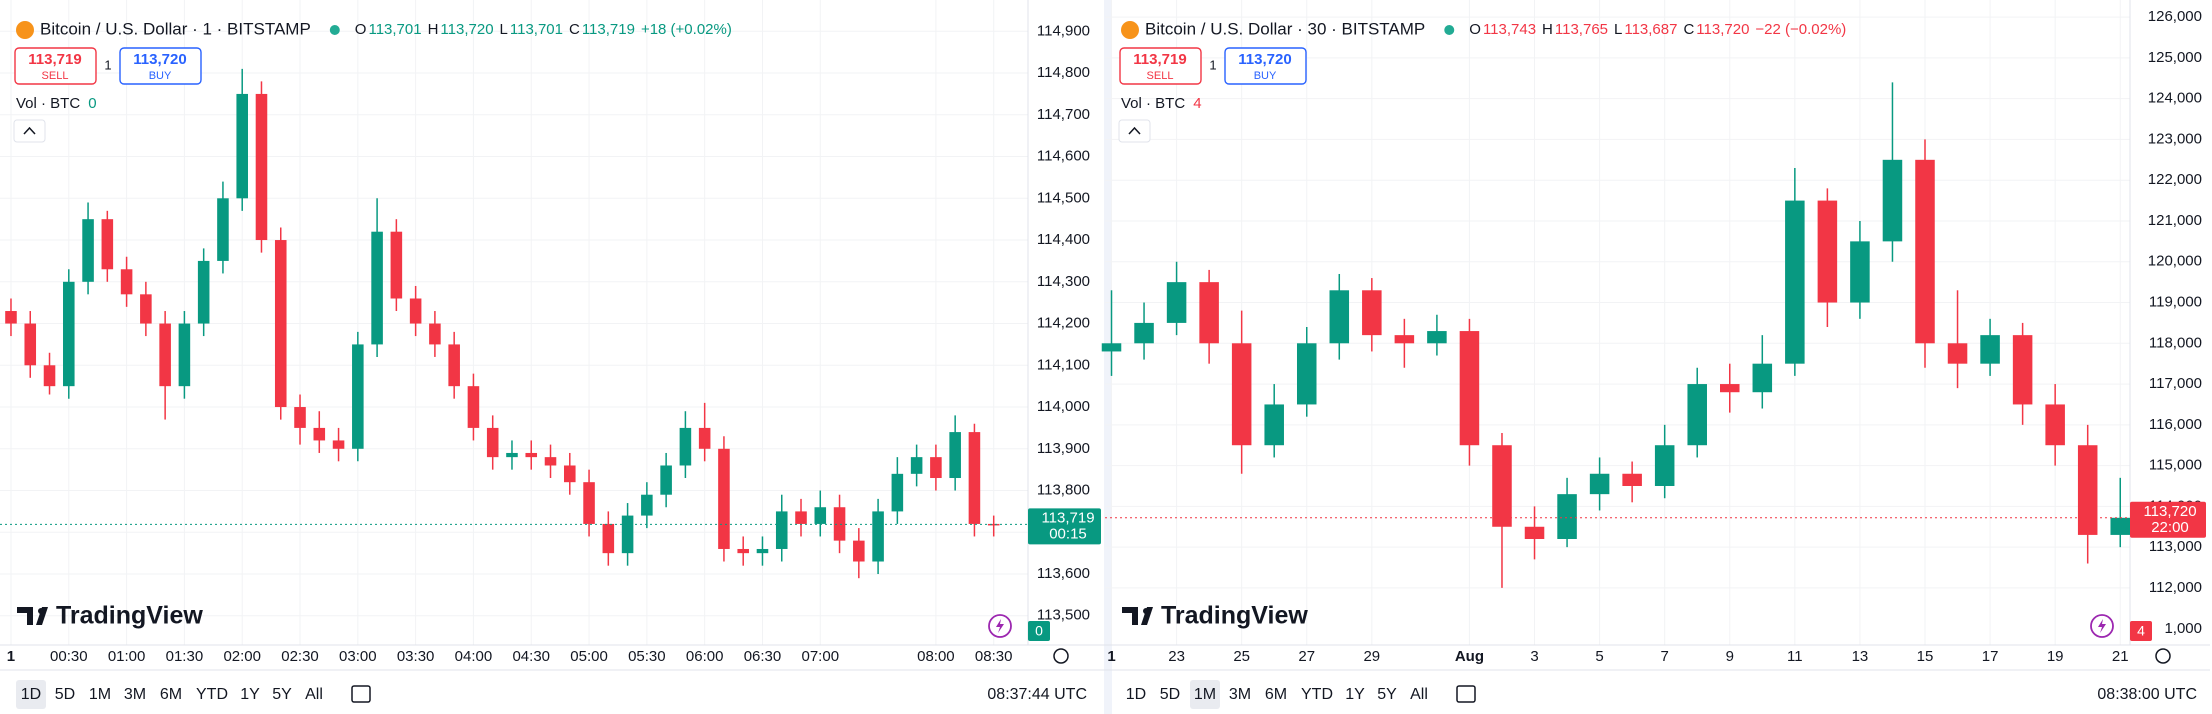 The height and width of the screenshot is (714, 2212). Describe the element at coordinates (1795, 656) in the screenshot. I see `x-tick-label: 11` at that location.